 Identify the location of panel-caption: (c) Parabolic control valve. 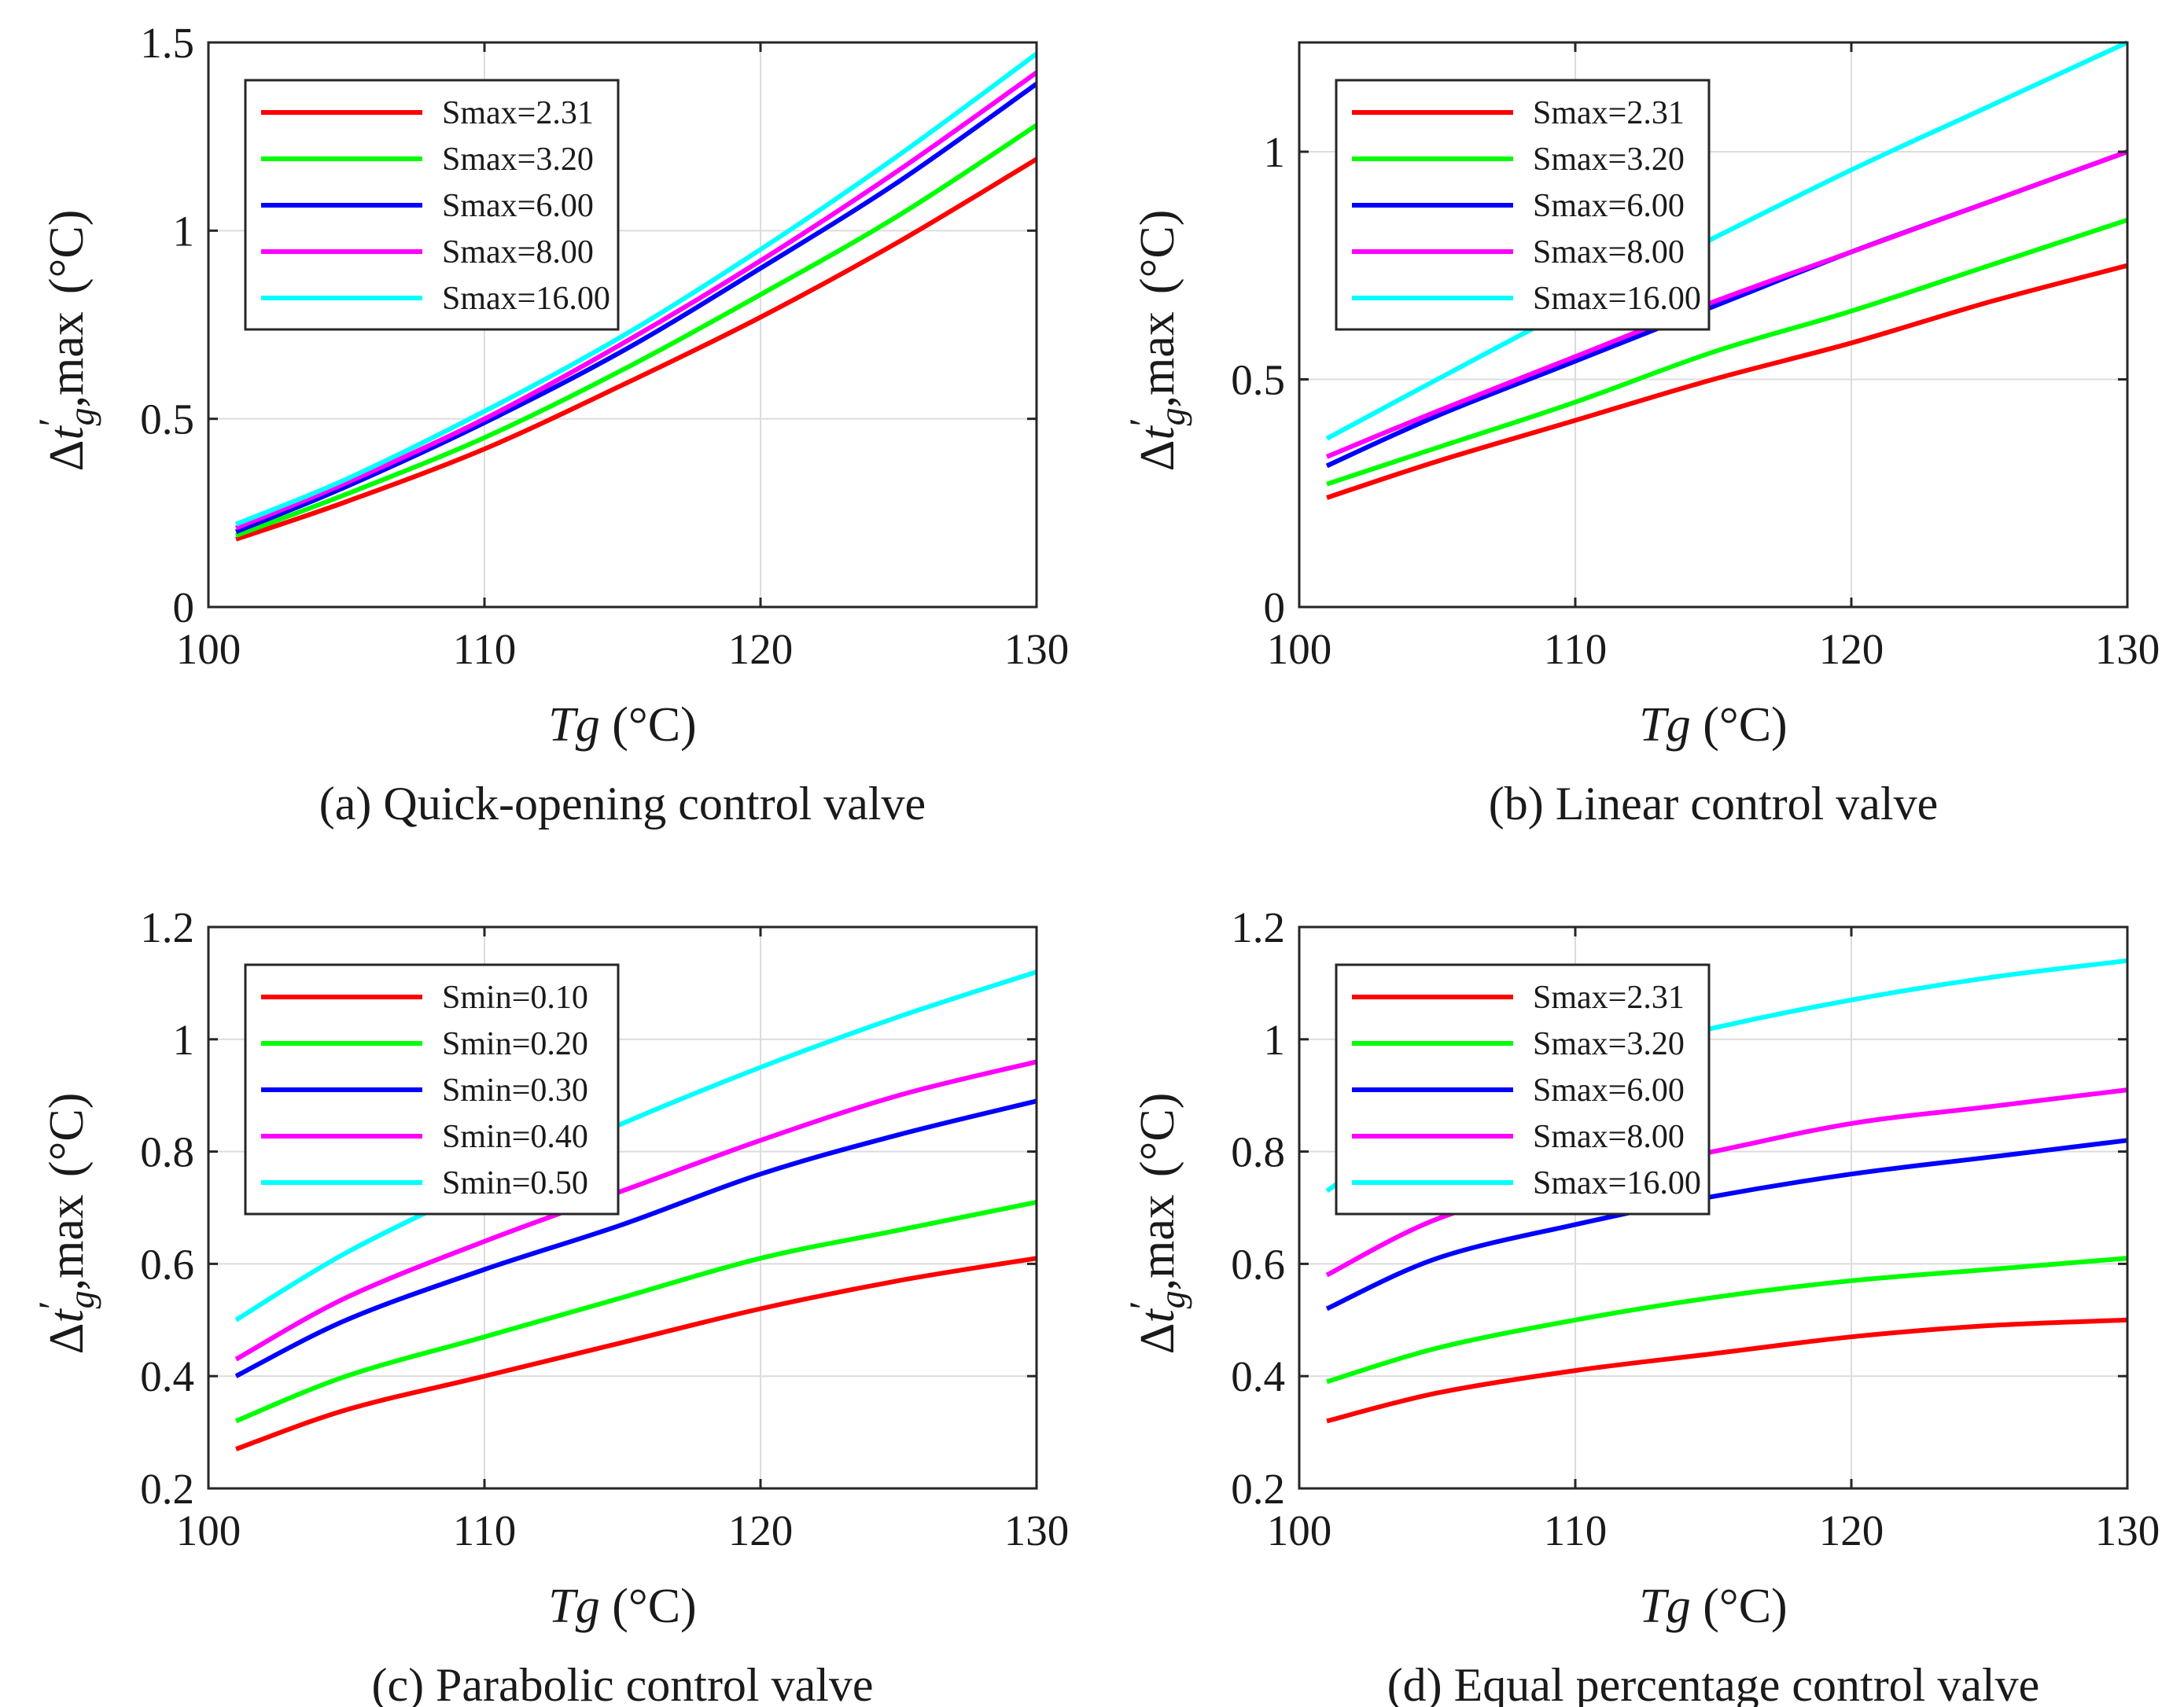
(622, 1683).